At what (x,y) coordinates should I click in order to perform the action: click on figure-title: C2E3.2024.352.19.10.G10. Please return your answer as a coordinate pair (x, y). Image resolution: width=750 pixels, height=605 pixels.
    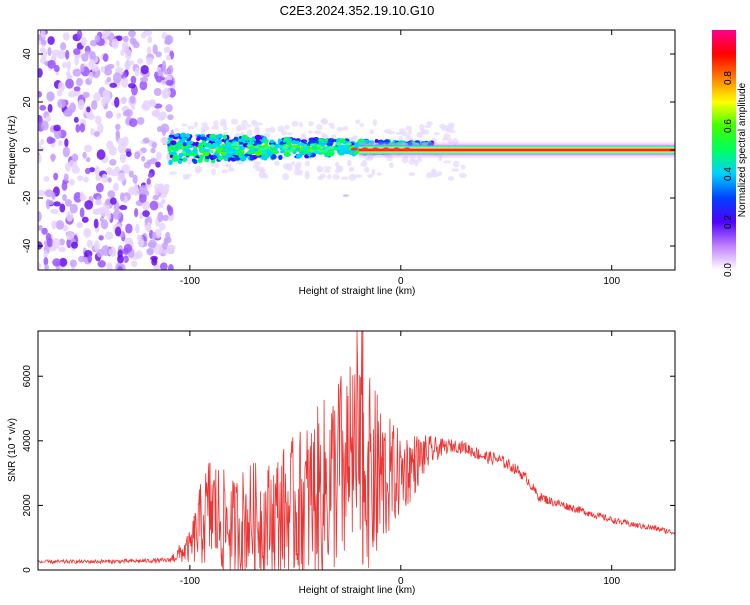
    Looking at the image, I should click on (357, 10).